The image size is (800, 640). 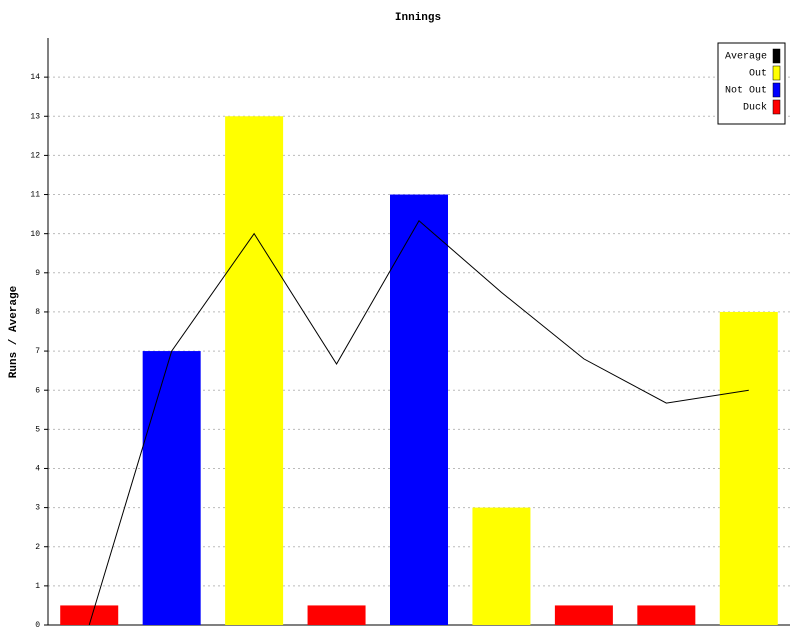 What do you see at coordinates (37, 351) in the screenshot?
I see `y-tick-label: 7` at bounding box center [37, 351].